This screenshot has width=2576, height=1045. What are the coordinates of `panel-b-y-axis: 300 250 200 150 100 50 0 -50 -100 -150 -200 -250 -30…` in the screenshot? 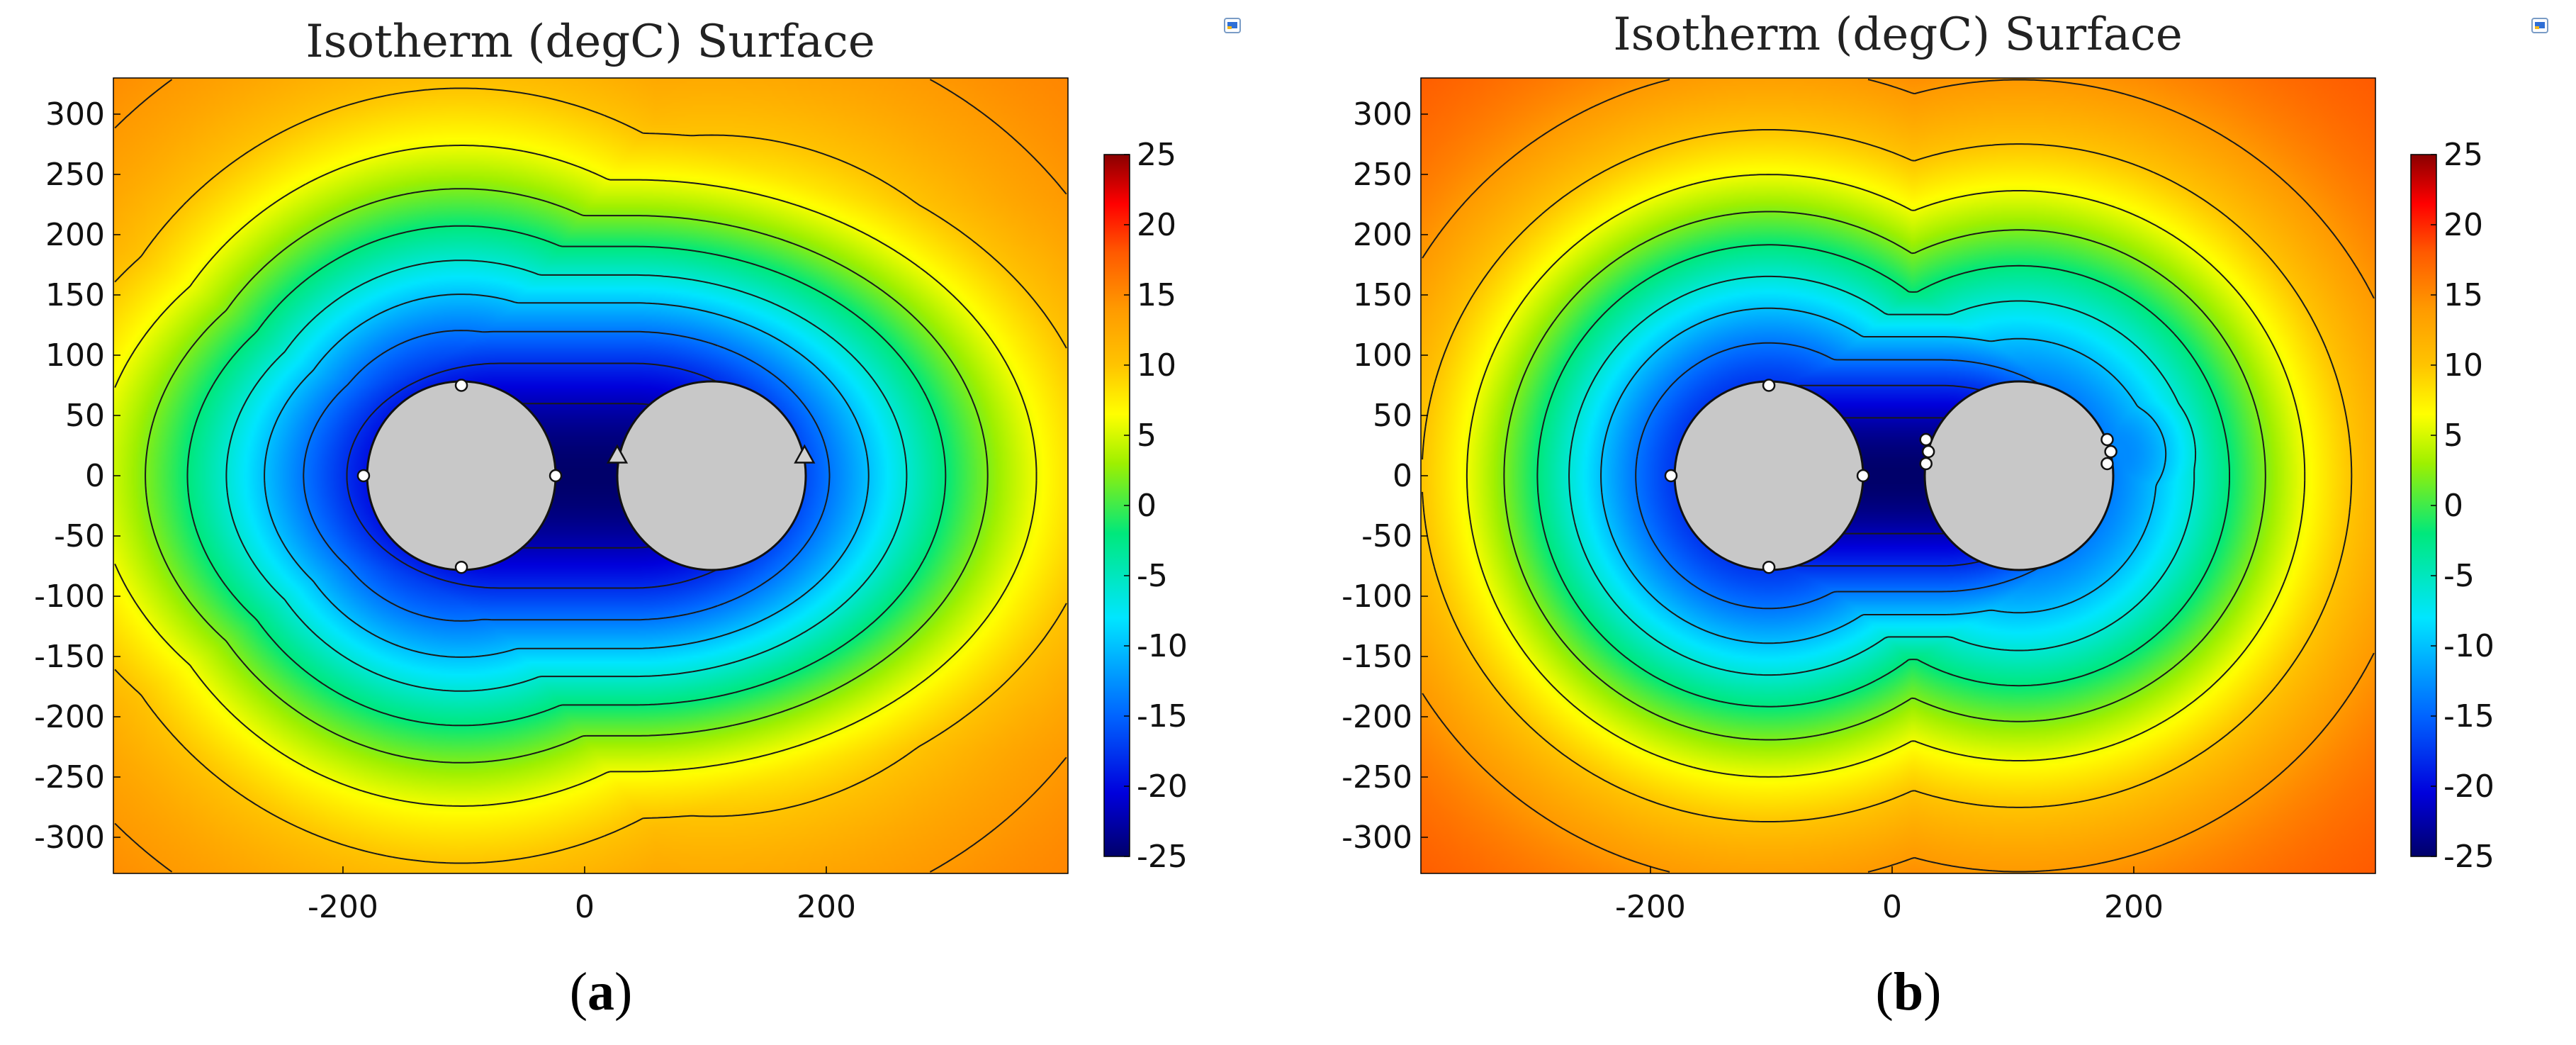 It's located at (1385, 476).